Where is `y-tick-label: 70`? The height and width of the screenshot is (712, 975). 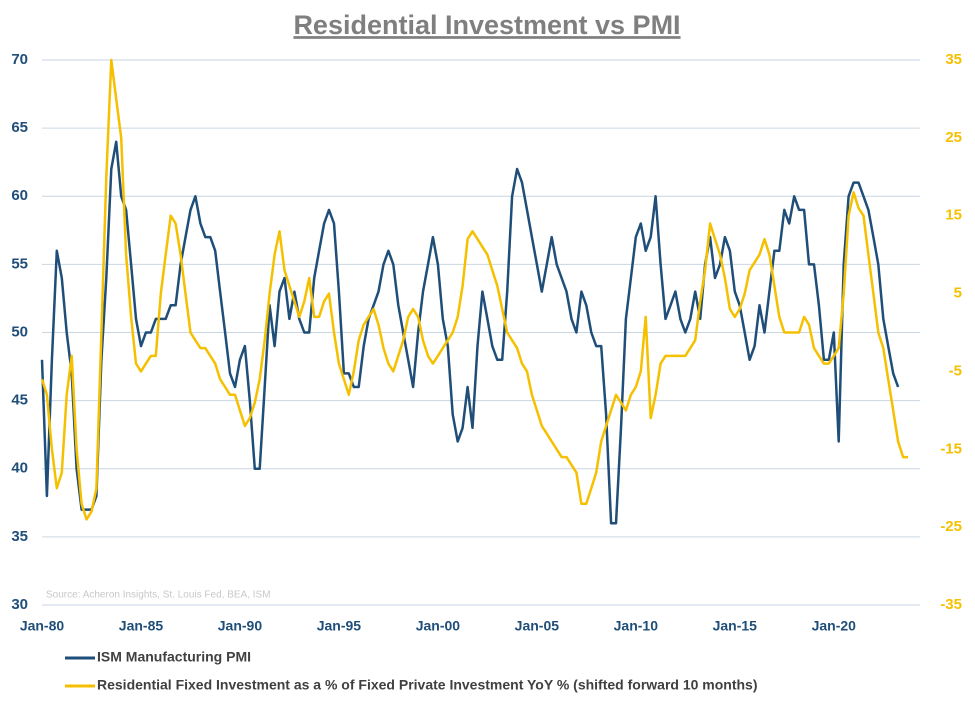 y-tick-label: 70 is located at coordinates (19, 59).